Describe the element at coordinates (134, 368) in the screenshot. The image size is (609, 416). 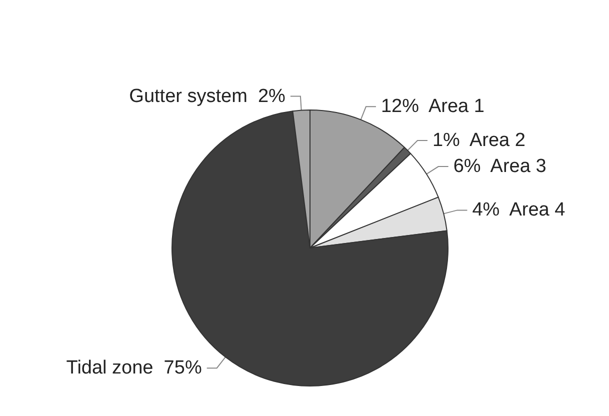
I see `slice-label: Tidal zone 75%` at that location.